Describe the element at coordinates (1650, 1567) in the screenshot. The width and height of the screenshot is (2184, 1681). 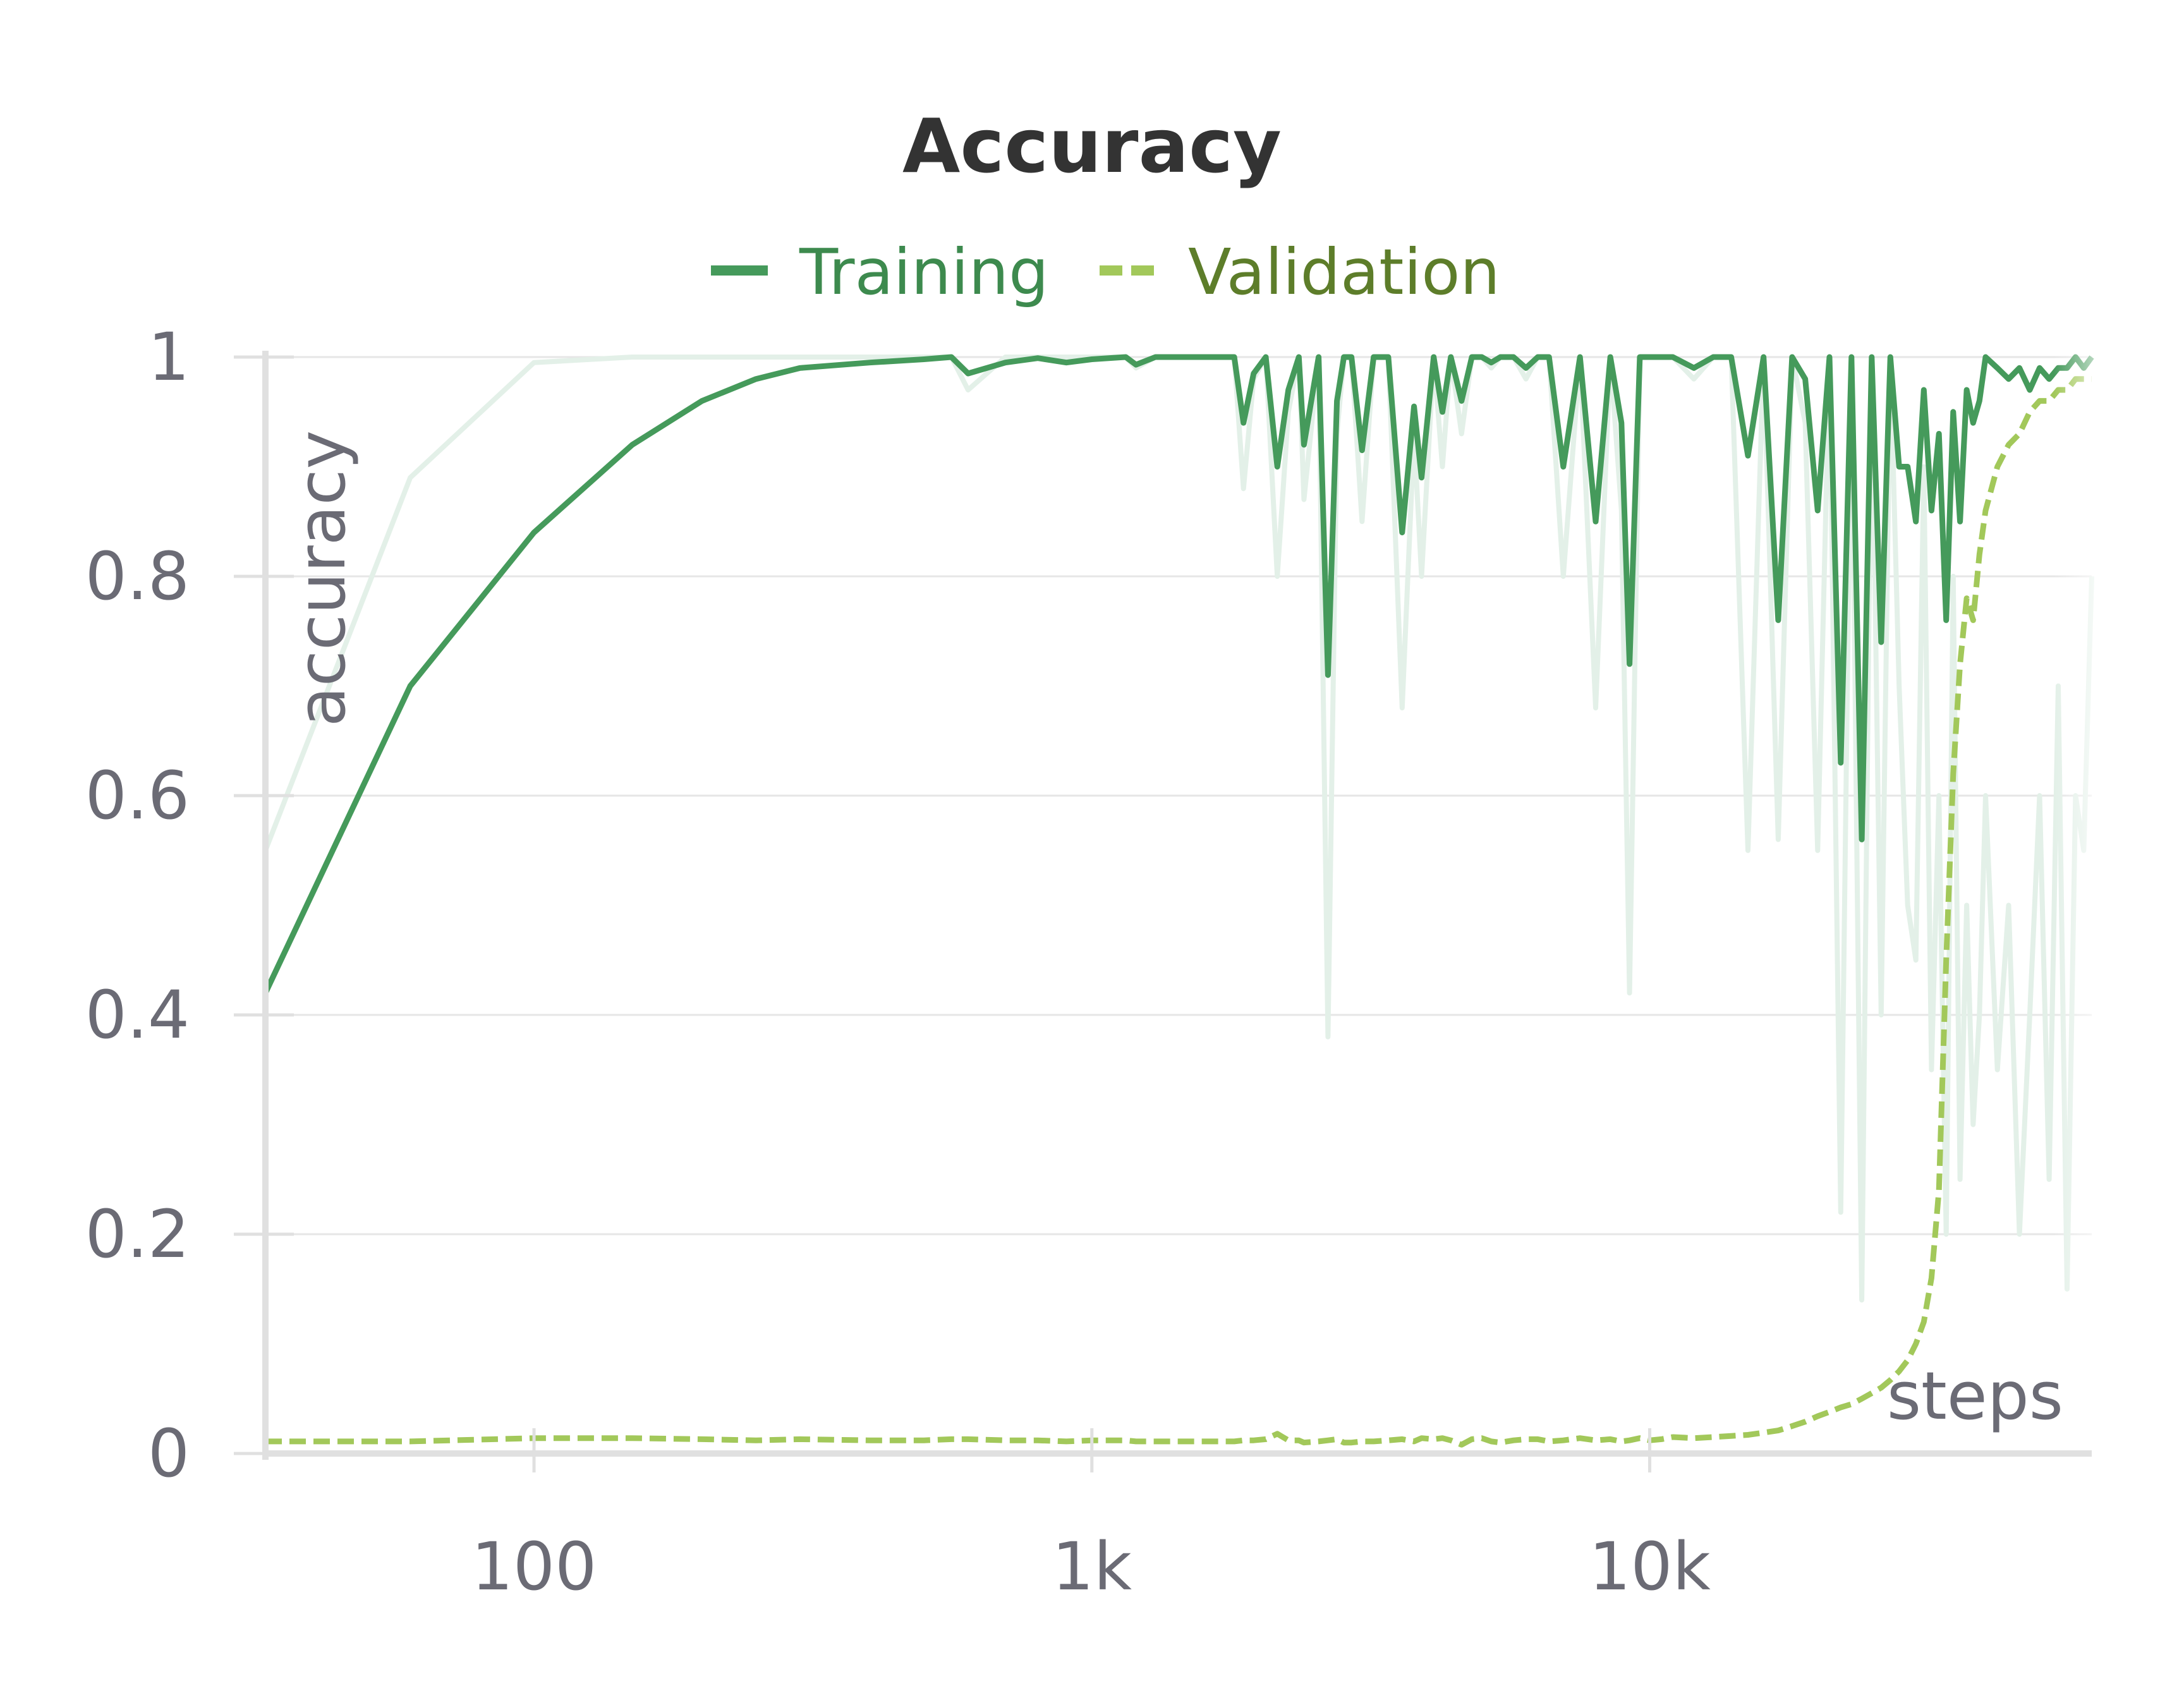
I see `x-tick-label: 10k` at that location.